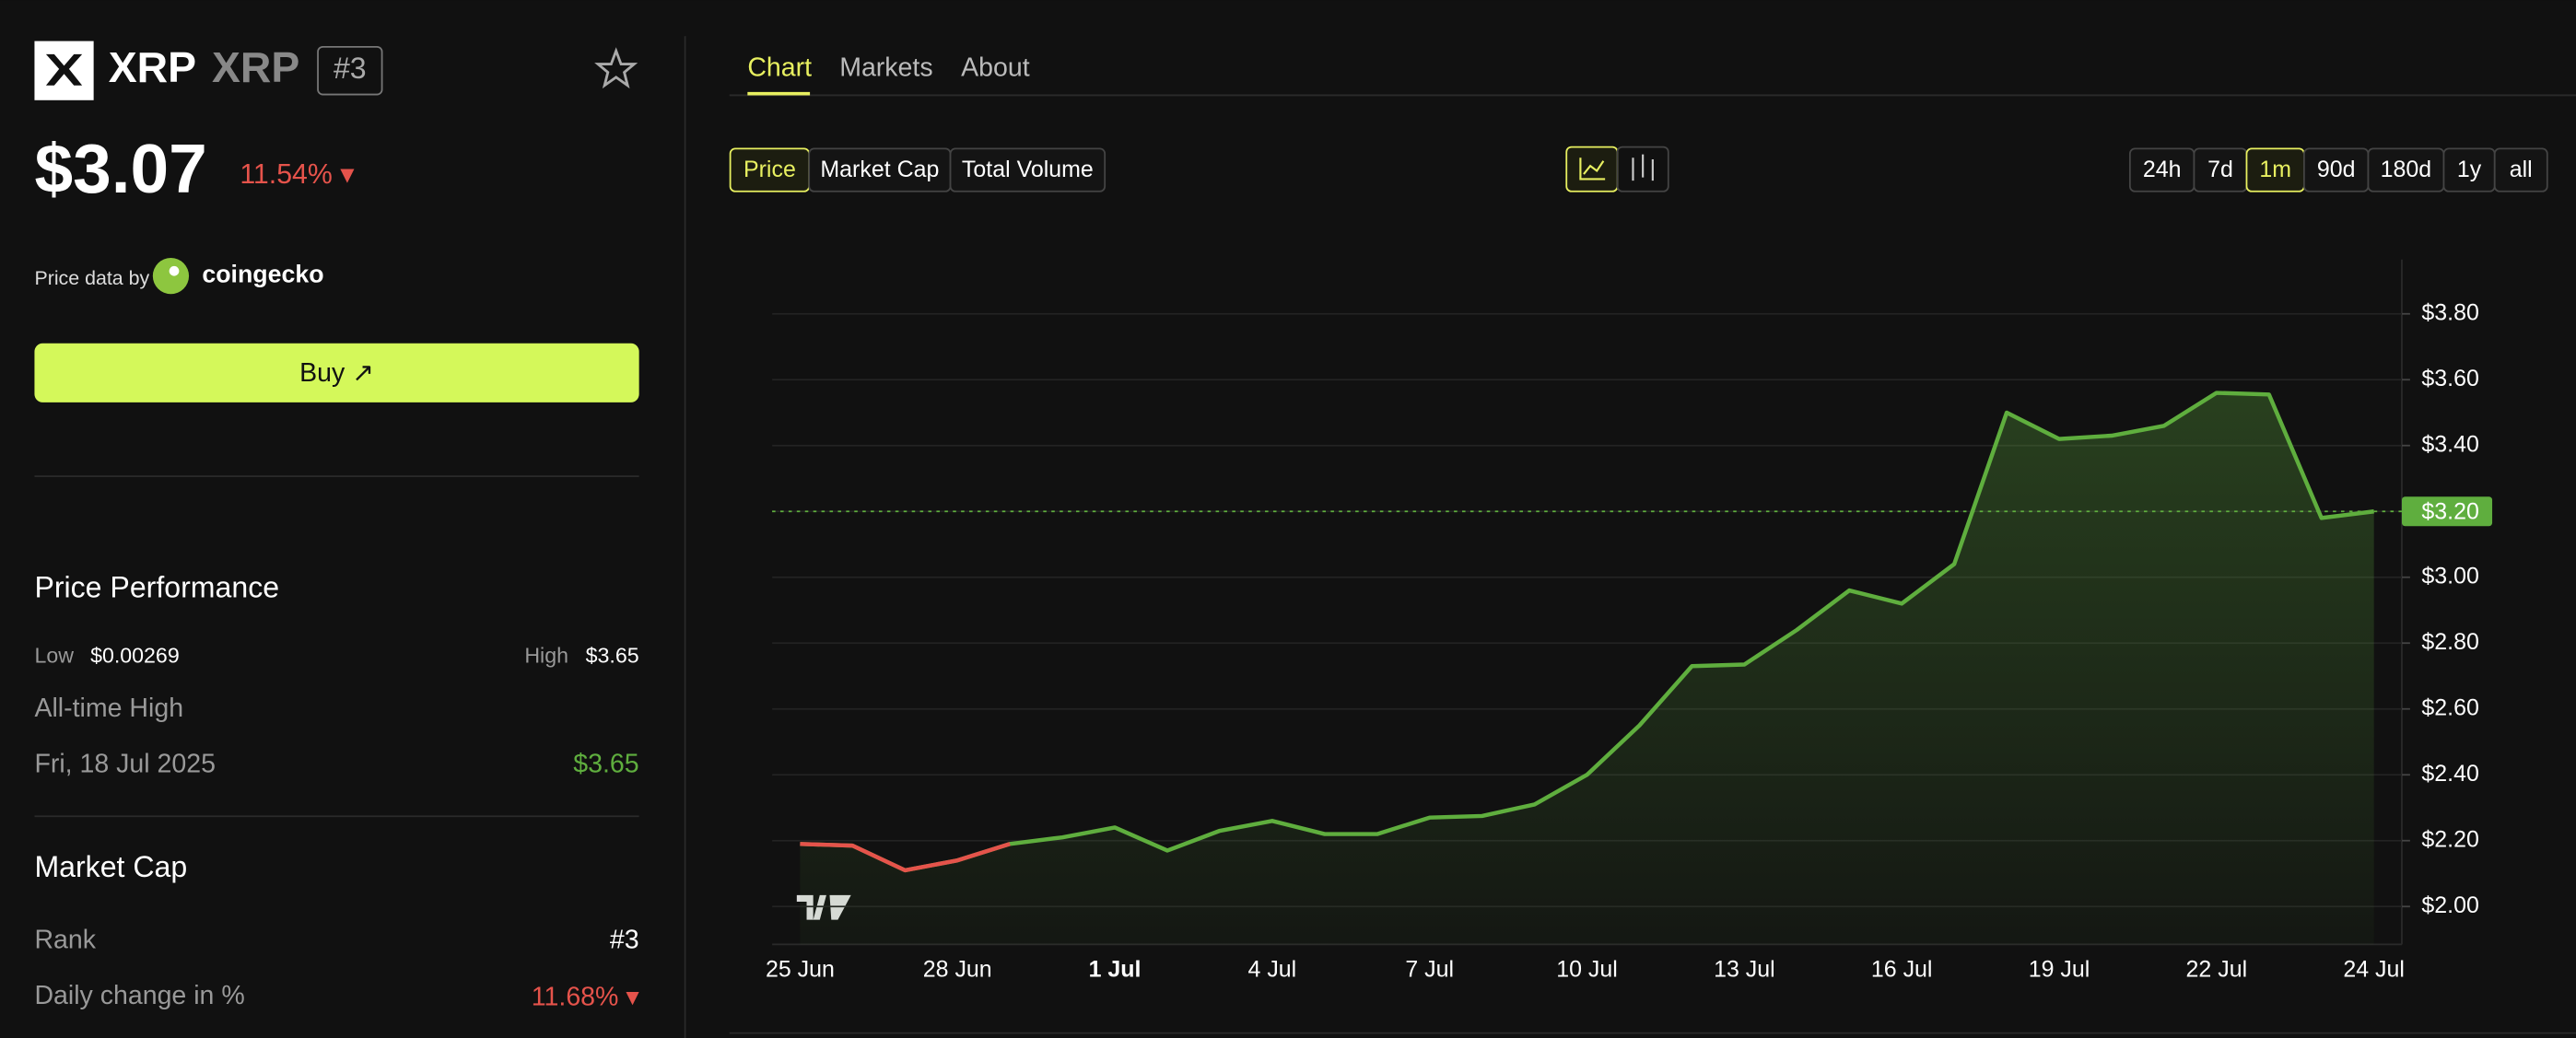 This screenshot has height=1038, width=2576. Describe the element at coordinates (2374, 969) in the screenshot. I see `x-tick-label: 24 Jul` at that location.